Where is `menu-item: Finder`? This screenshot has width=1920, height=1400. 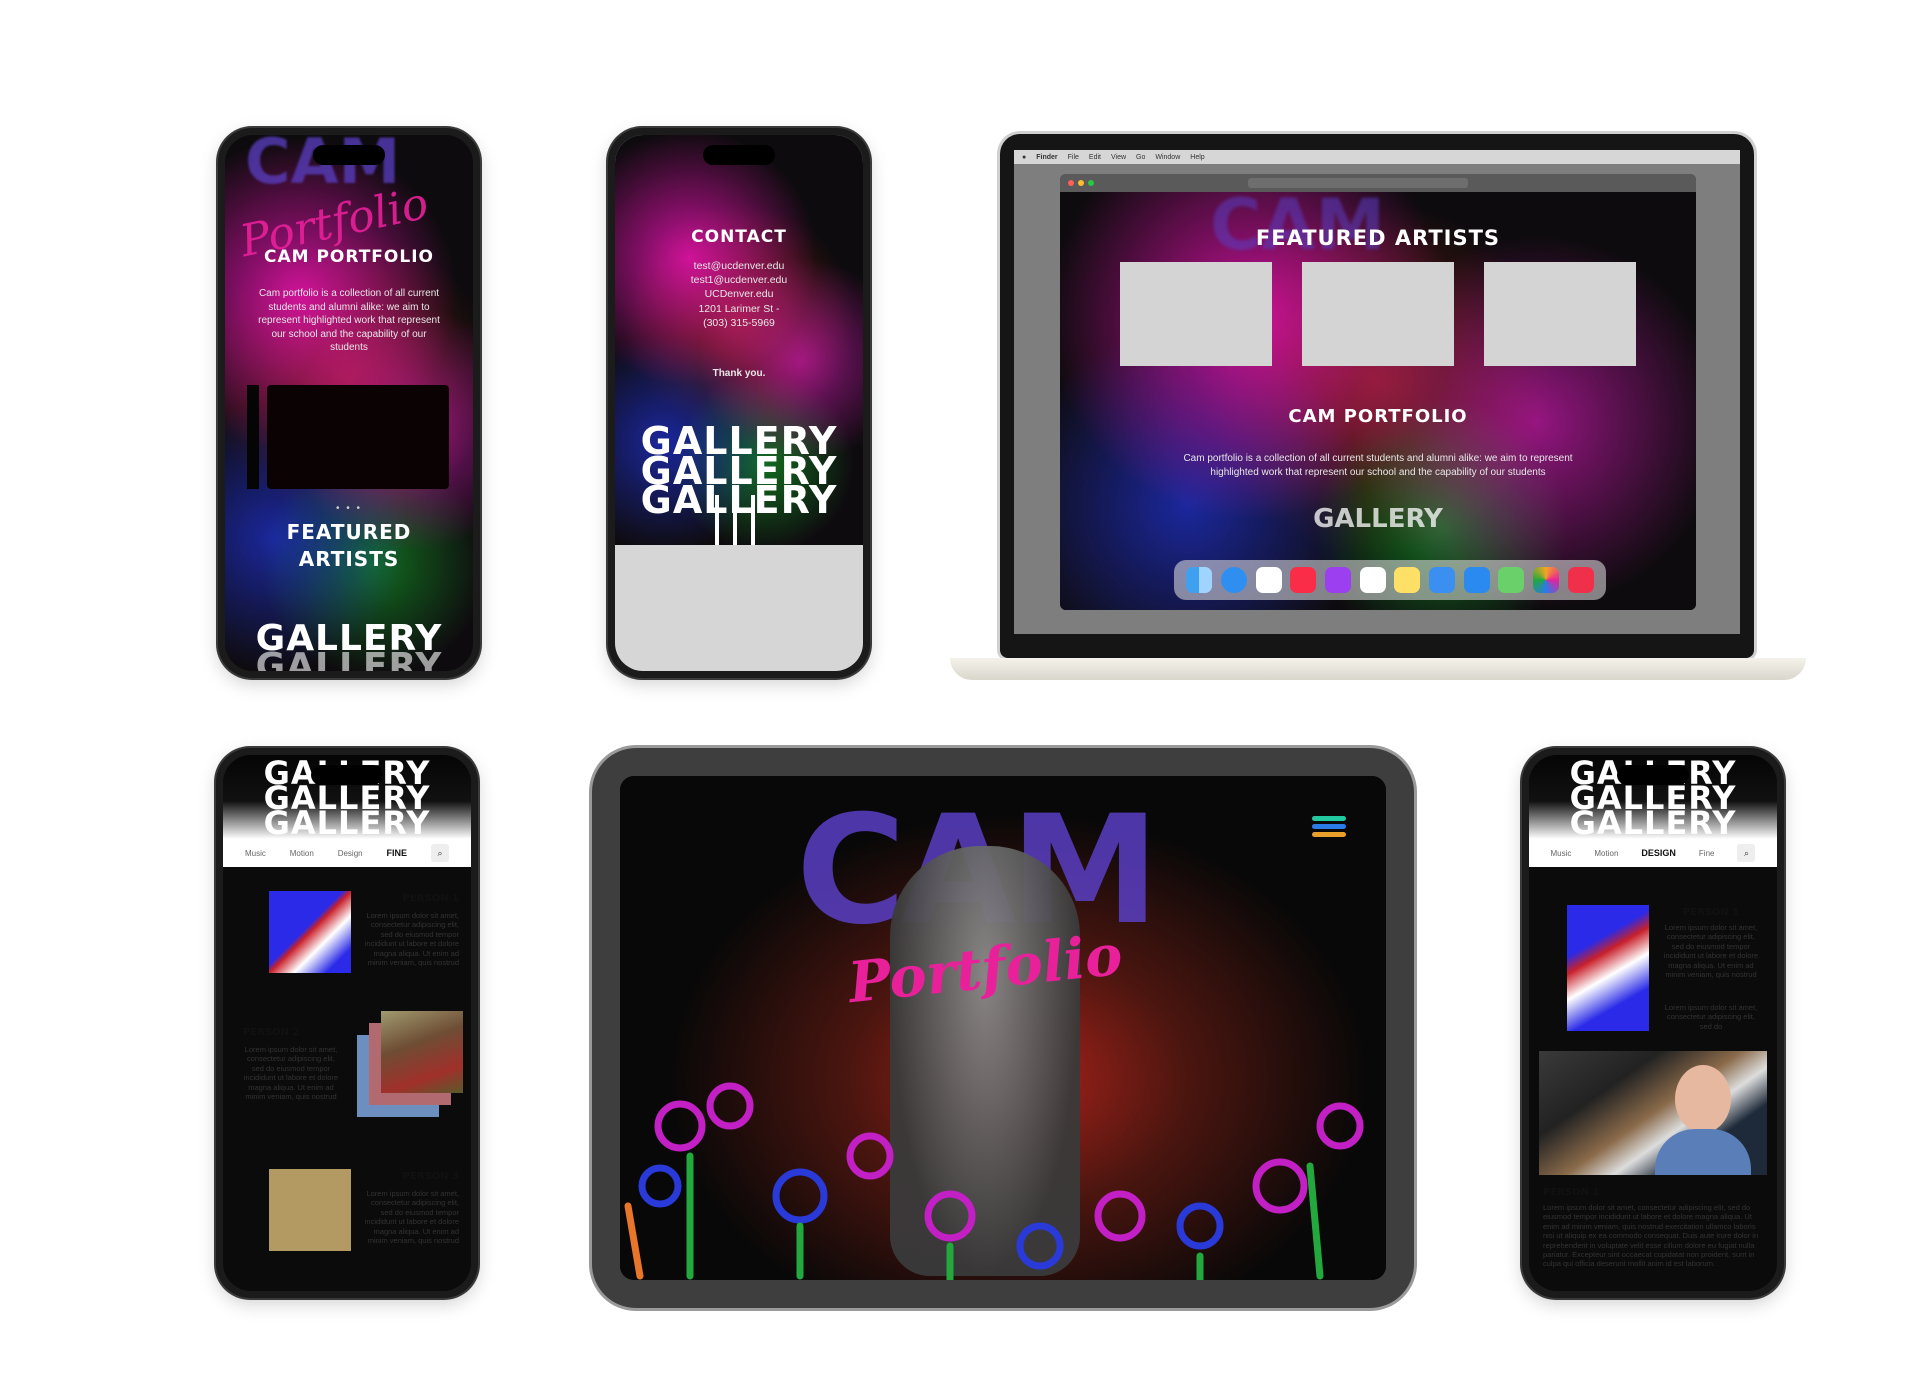
menu-item: Finder is located at coordinates (1047, 157).